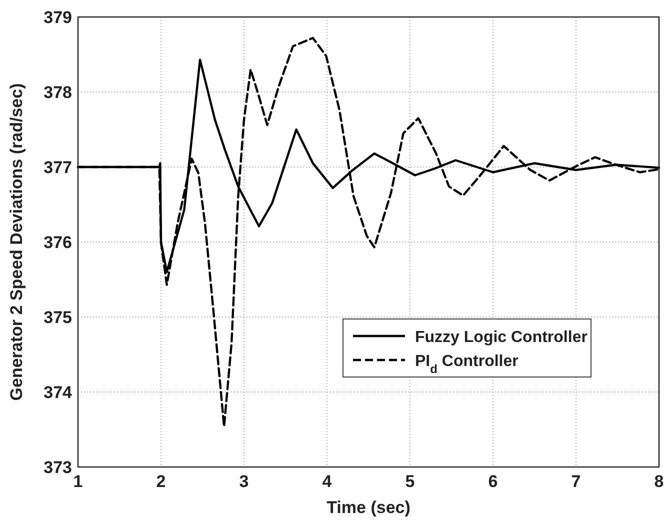 The height and width of the screenshot is (521, 671). I want to click on y-tick-label: 377, so click(58, 167).